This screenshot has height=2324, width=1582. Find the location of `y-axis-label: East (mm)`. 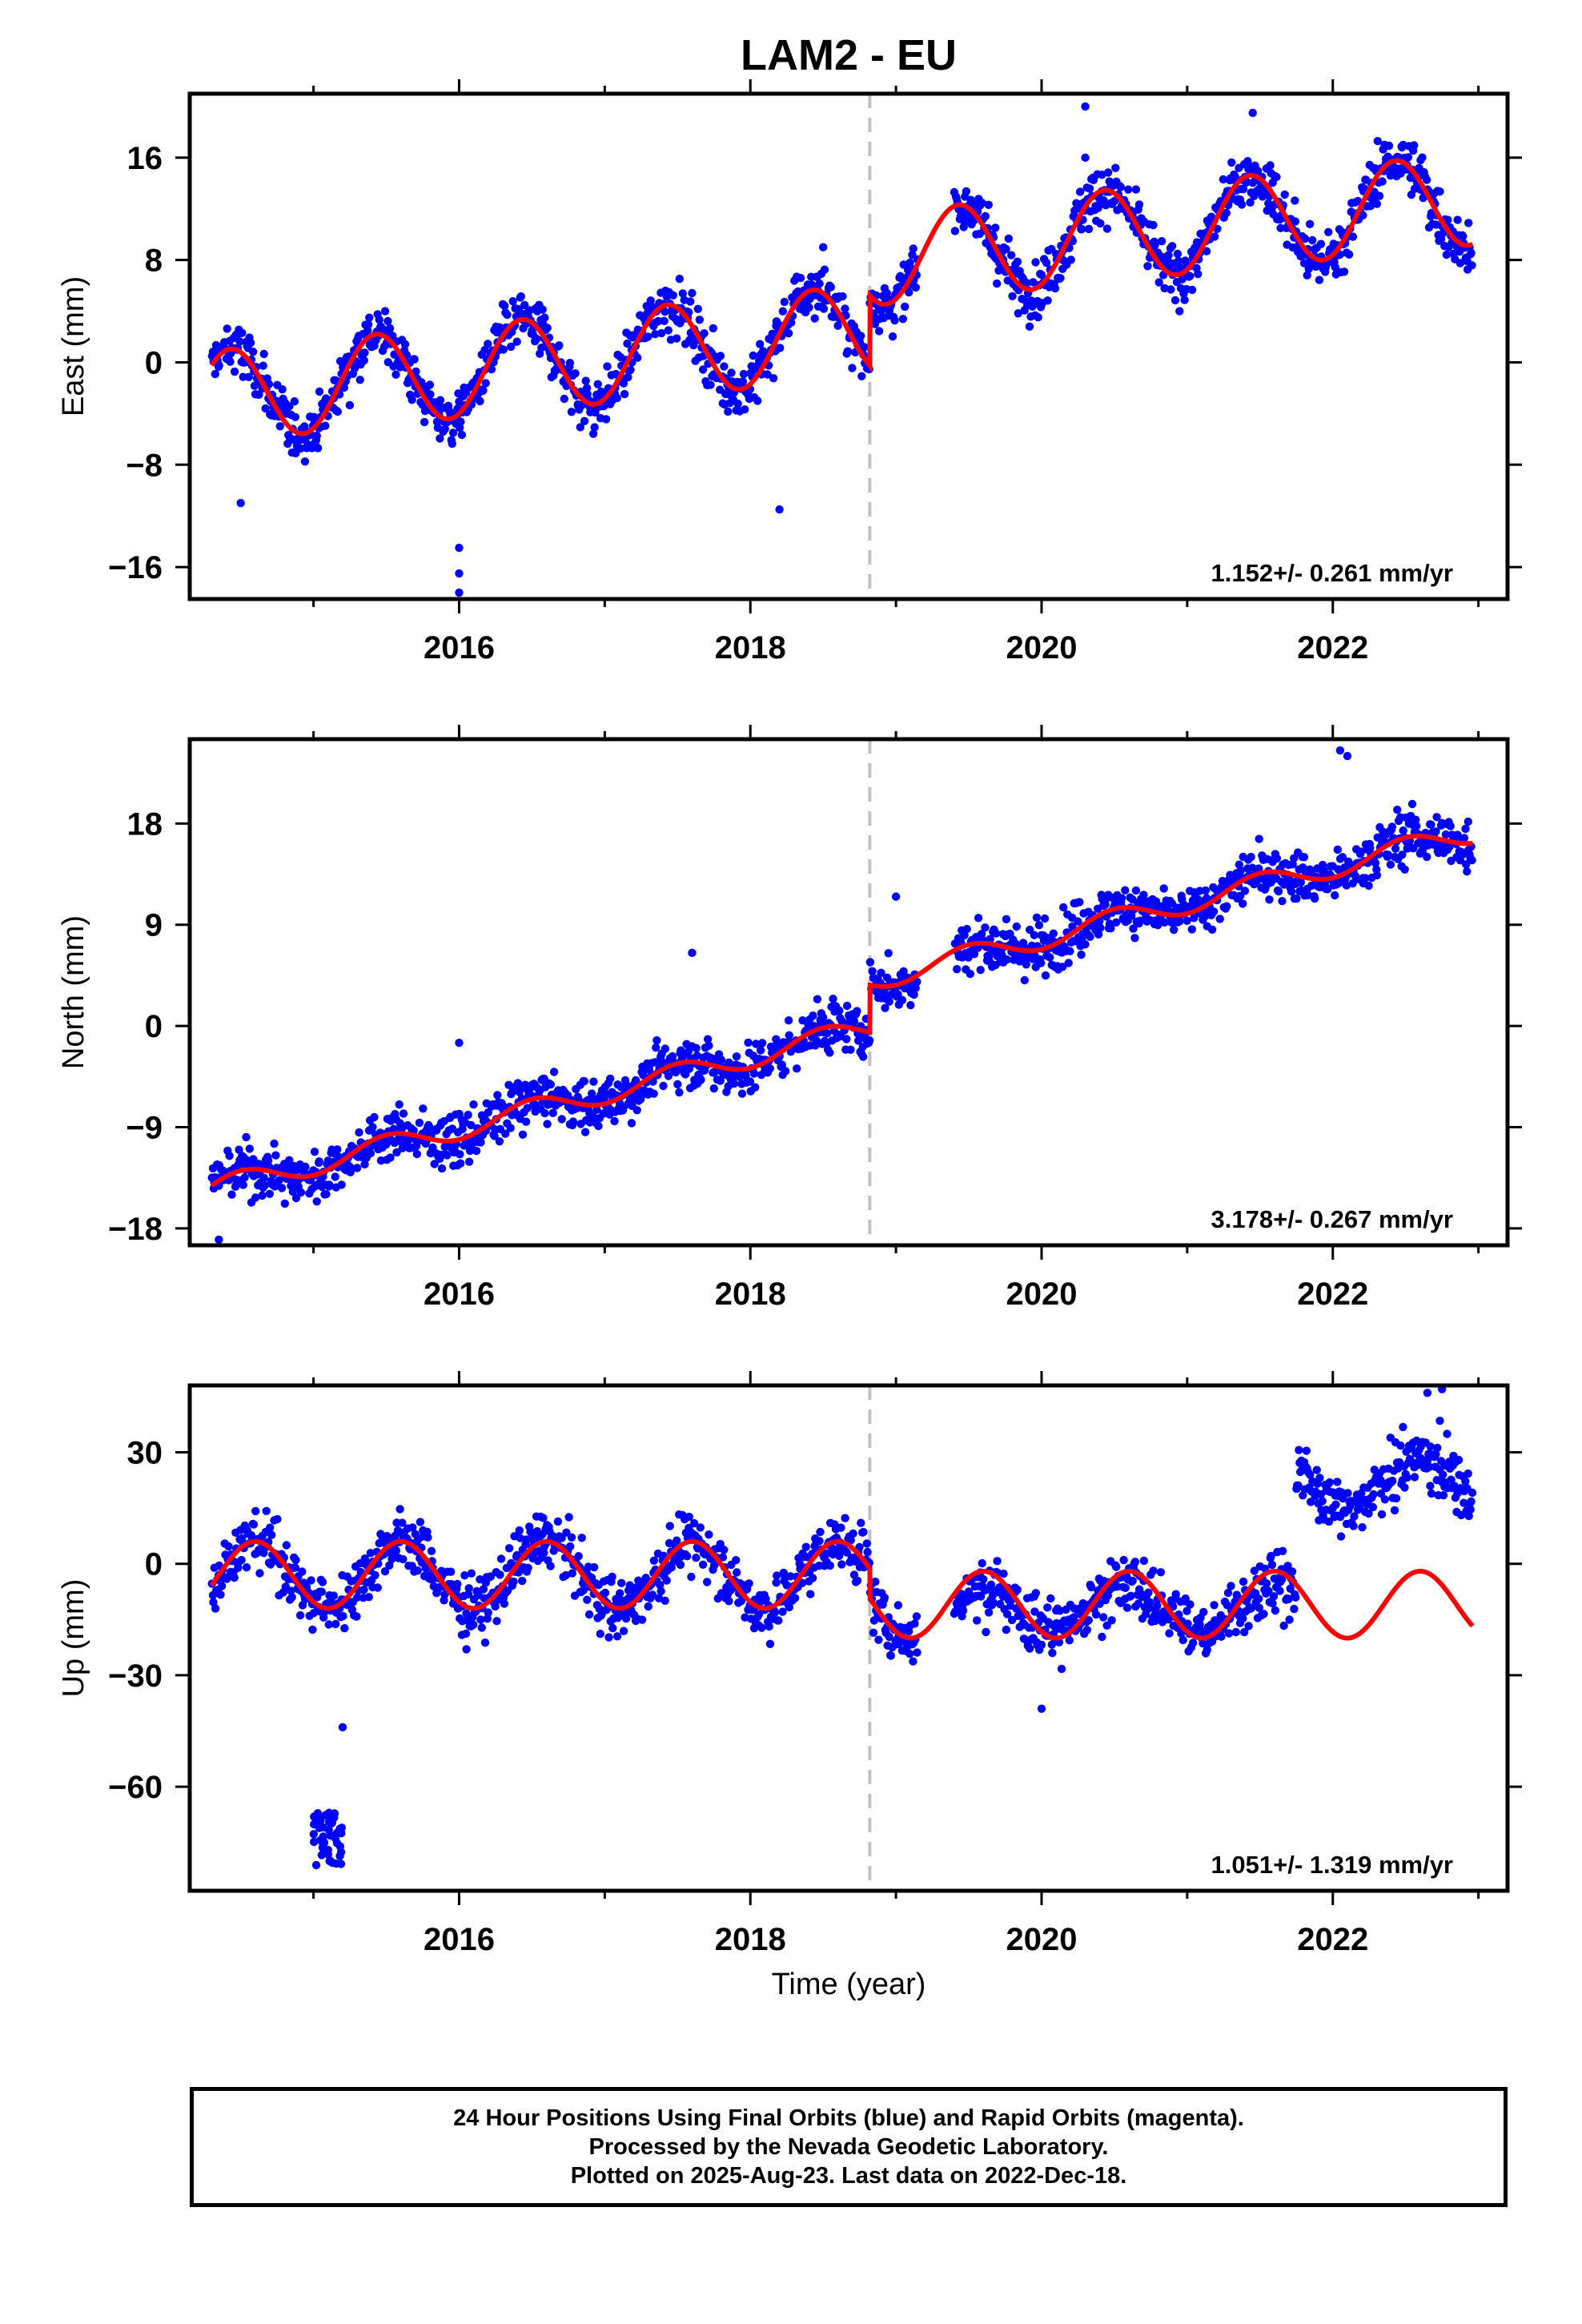

y-axis-label: East (mm) is located at coordinates (74, 346).